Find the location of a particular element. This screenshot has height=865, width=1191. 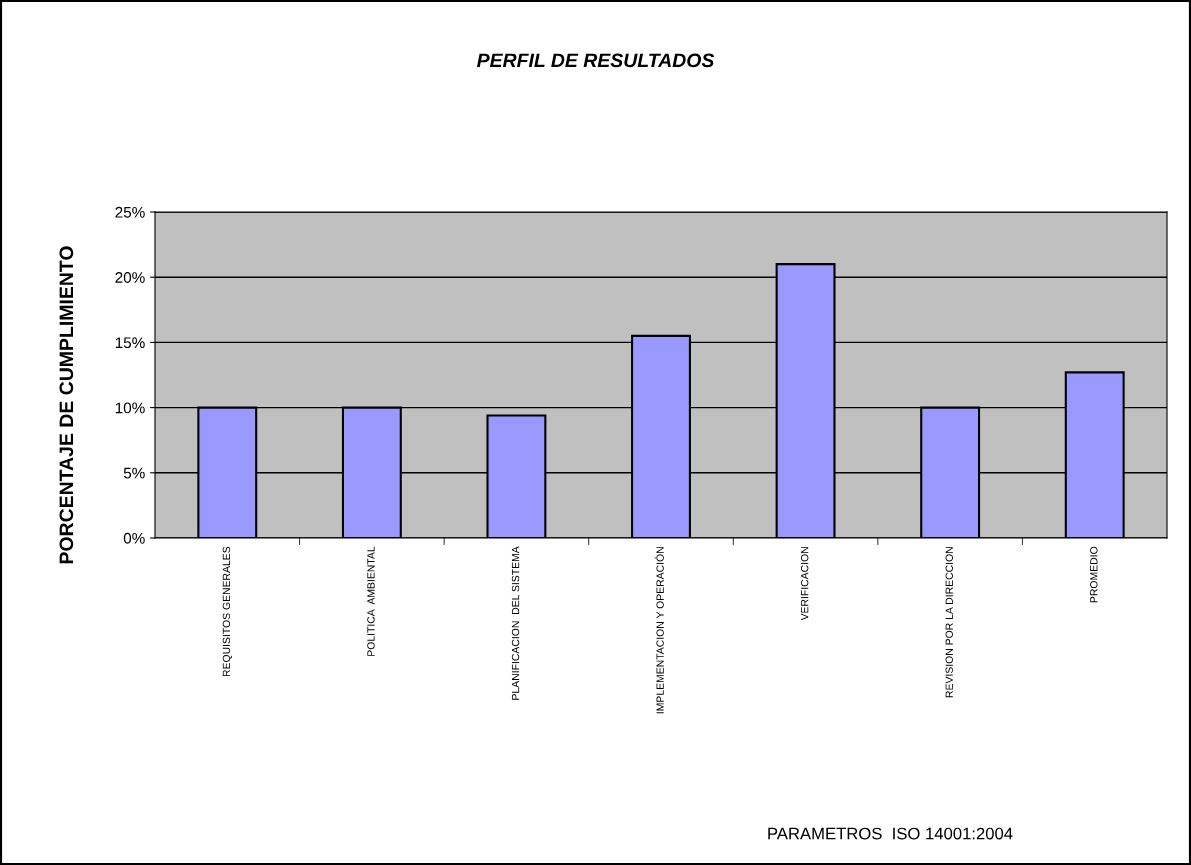

y-tick-label: 0% is located at coordinates (134, 538).